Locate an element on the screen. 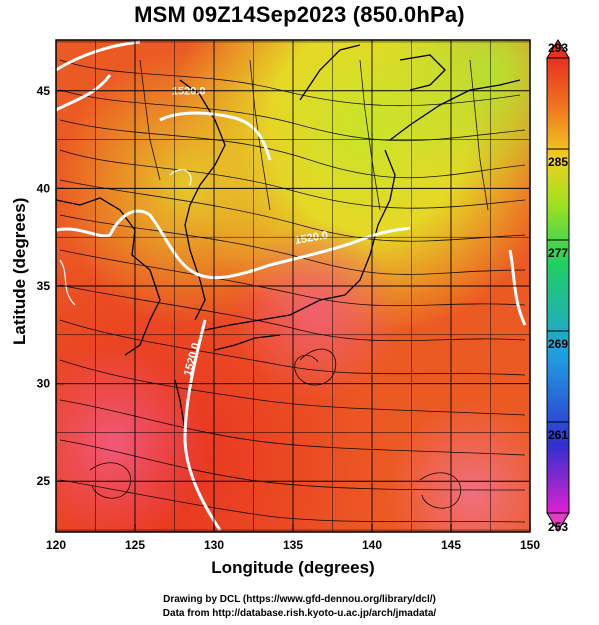 The height and width of the screenshot is (625, 599). y-tick-label: 35 is located at coordinates (44, 286).